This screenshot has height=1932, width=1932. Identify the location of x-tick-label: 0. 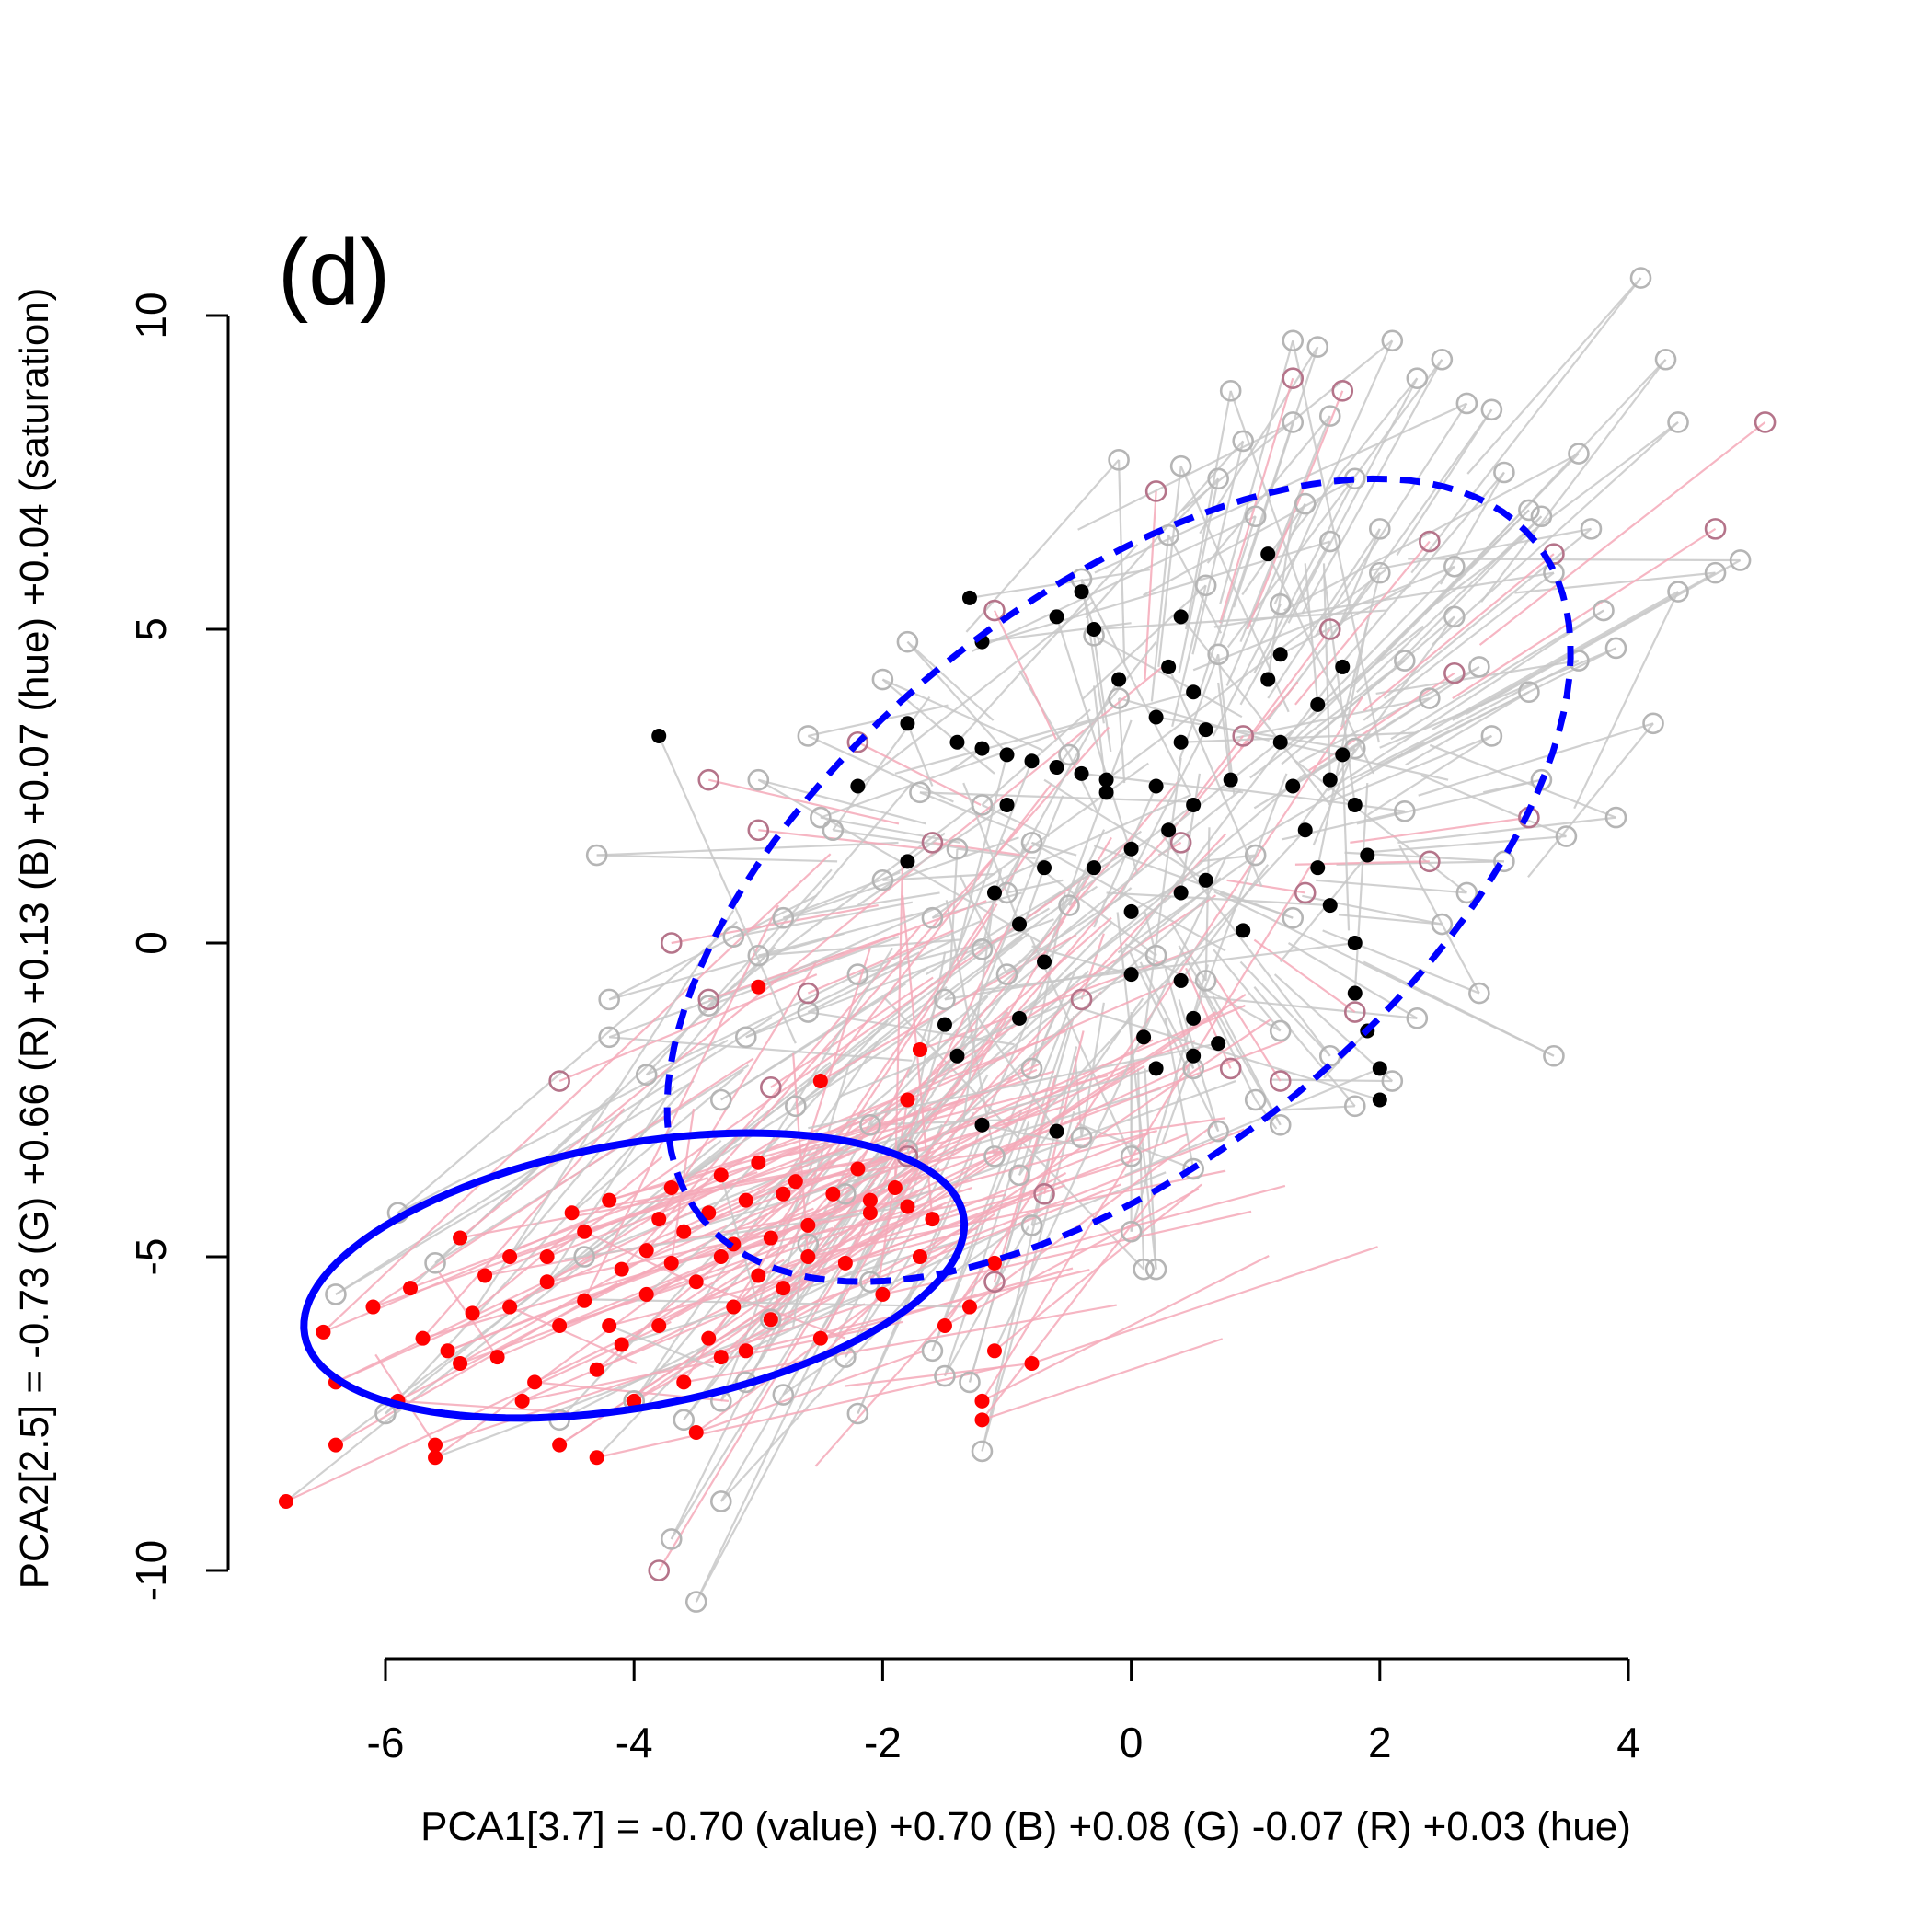
(1132, 1742).